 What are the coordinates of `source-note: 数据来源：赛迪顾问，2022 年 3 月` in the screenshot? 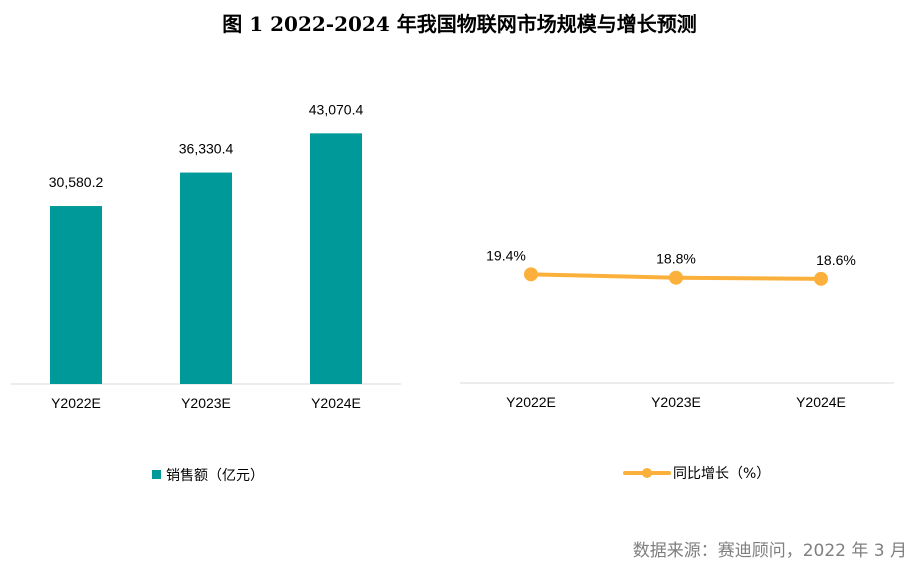 It's located at (769, 551).